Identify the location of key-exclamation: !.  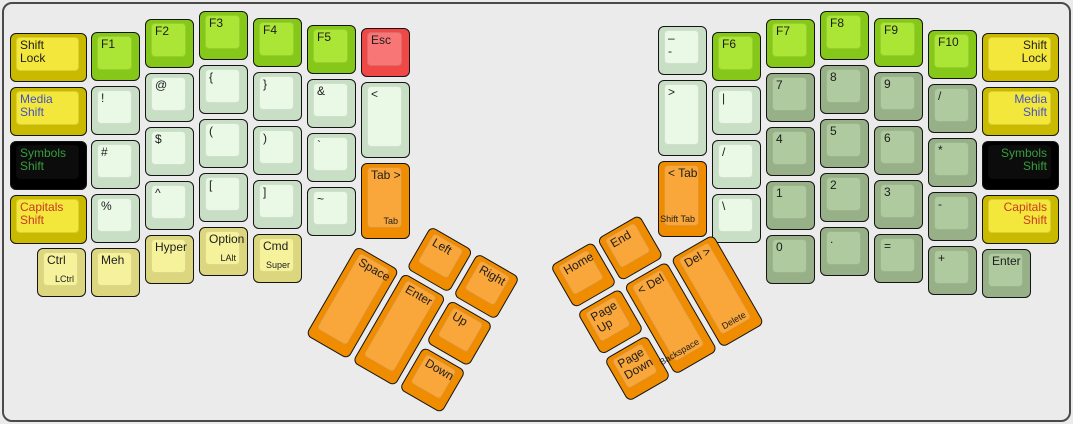
(115, 110).